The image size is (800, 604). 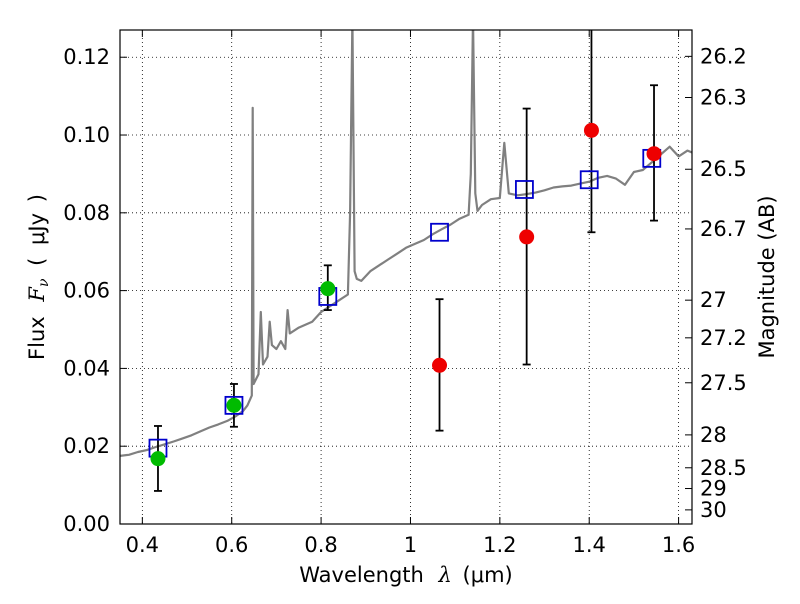 I want to click on x-tick-label: 0.8, so click(x=320, y=545).